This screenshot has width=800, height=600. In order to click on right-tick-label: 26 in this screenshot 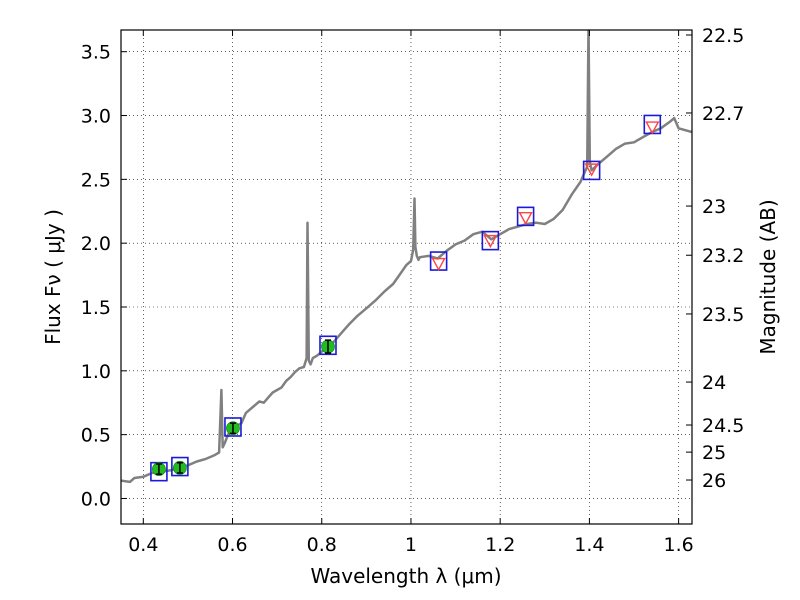, I will do `click(714, 481)`.